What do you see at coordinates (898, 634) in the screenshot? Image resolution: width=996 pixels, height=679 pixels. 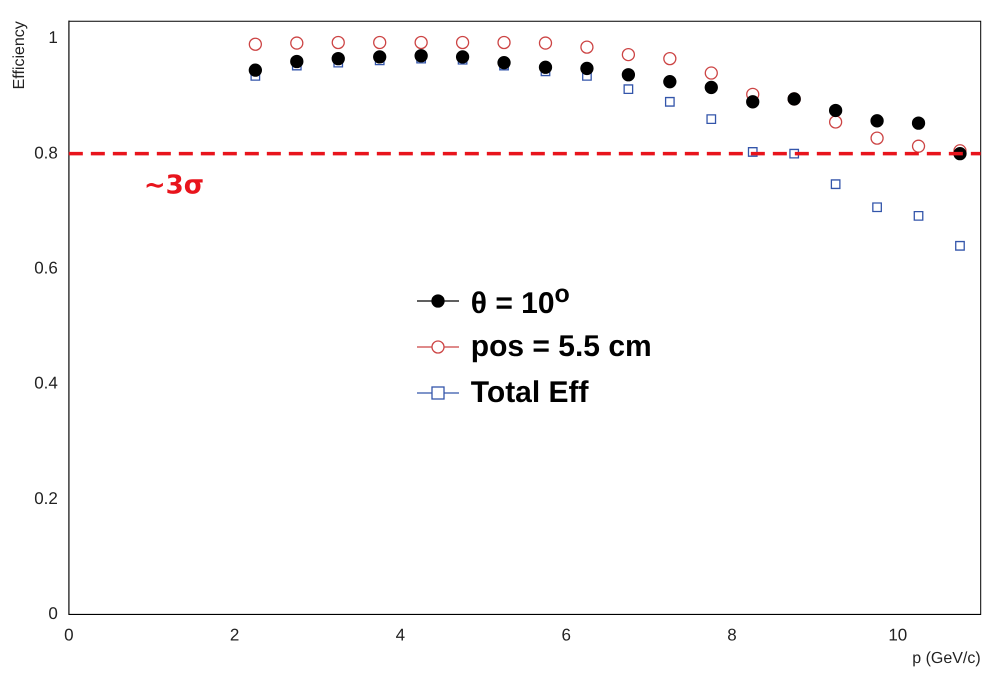 I see `x-tick-label: 10` at bounding box center [898, 634].